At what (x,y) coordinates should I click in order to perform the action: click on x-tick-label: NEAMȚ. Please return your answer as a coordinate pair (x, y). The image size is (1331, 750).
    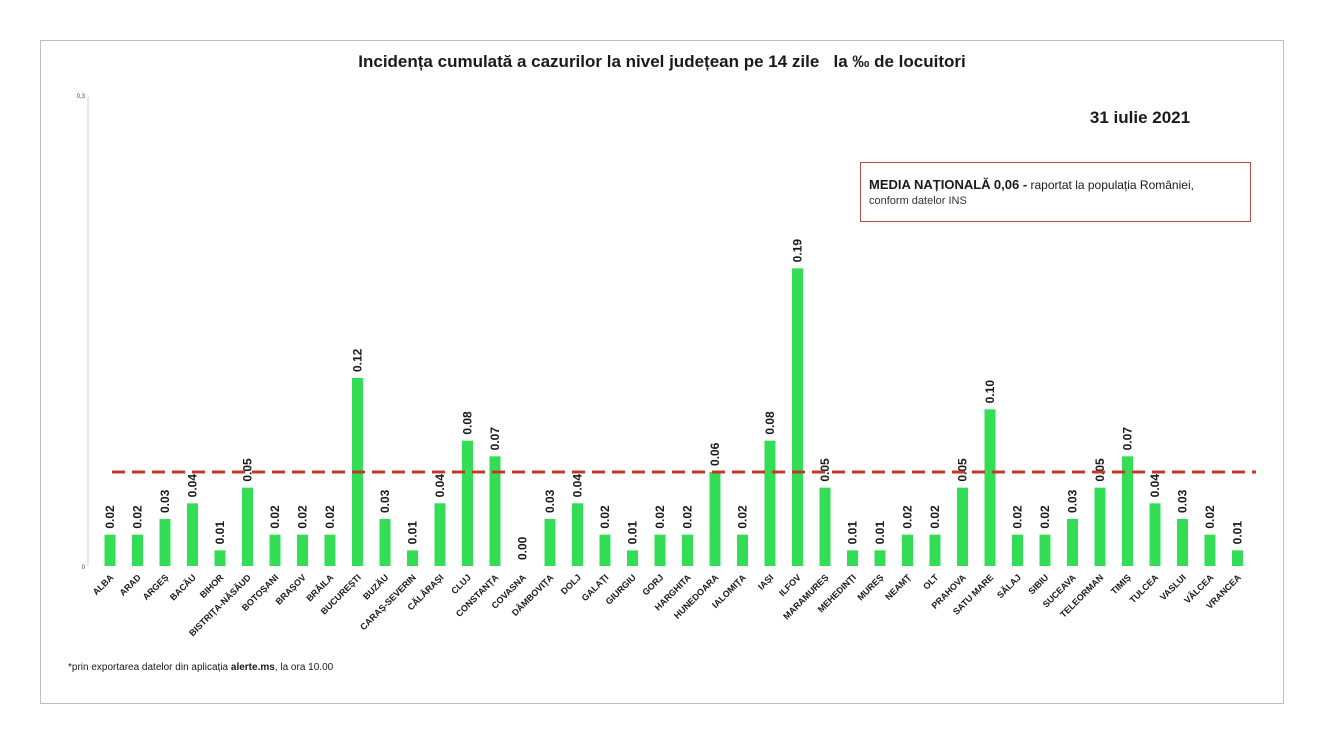
    Looking at the image, I should click on (898, 587).